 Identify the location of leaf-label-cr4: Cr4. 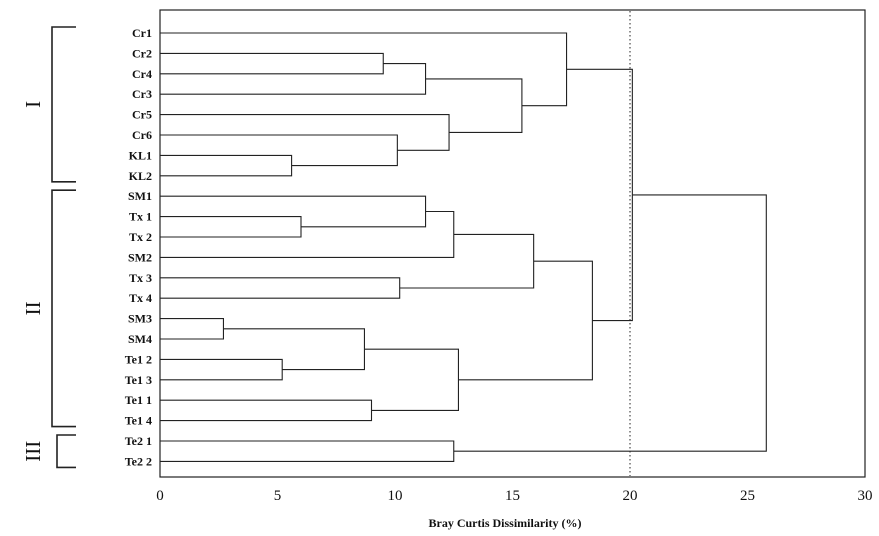
(142, 74).